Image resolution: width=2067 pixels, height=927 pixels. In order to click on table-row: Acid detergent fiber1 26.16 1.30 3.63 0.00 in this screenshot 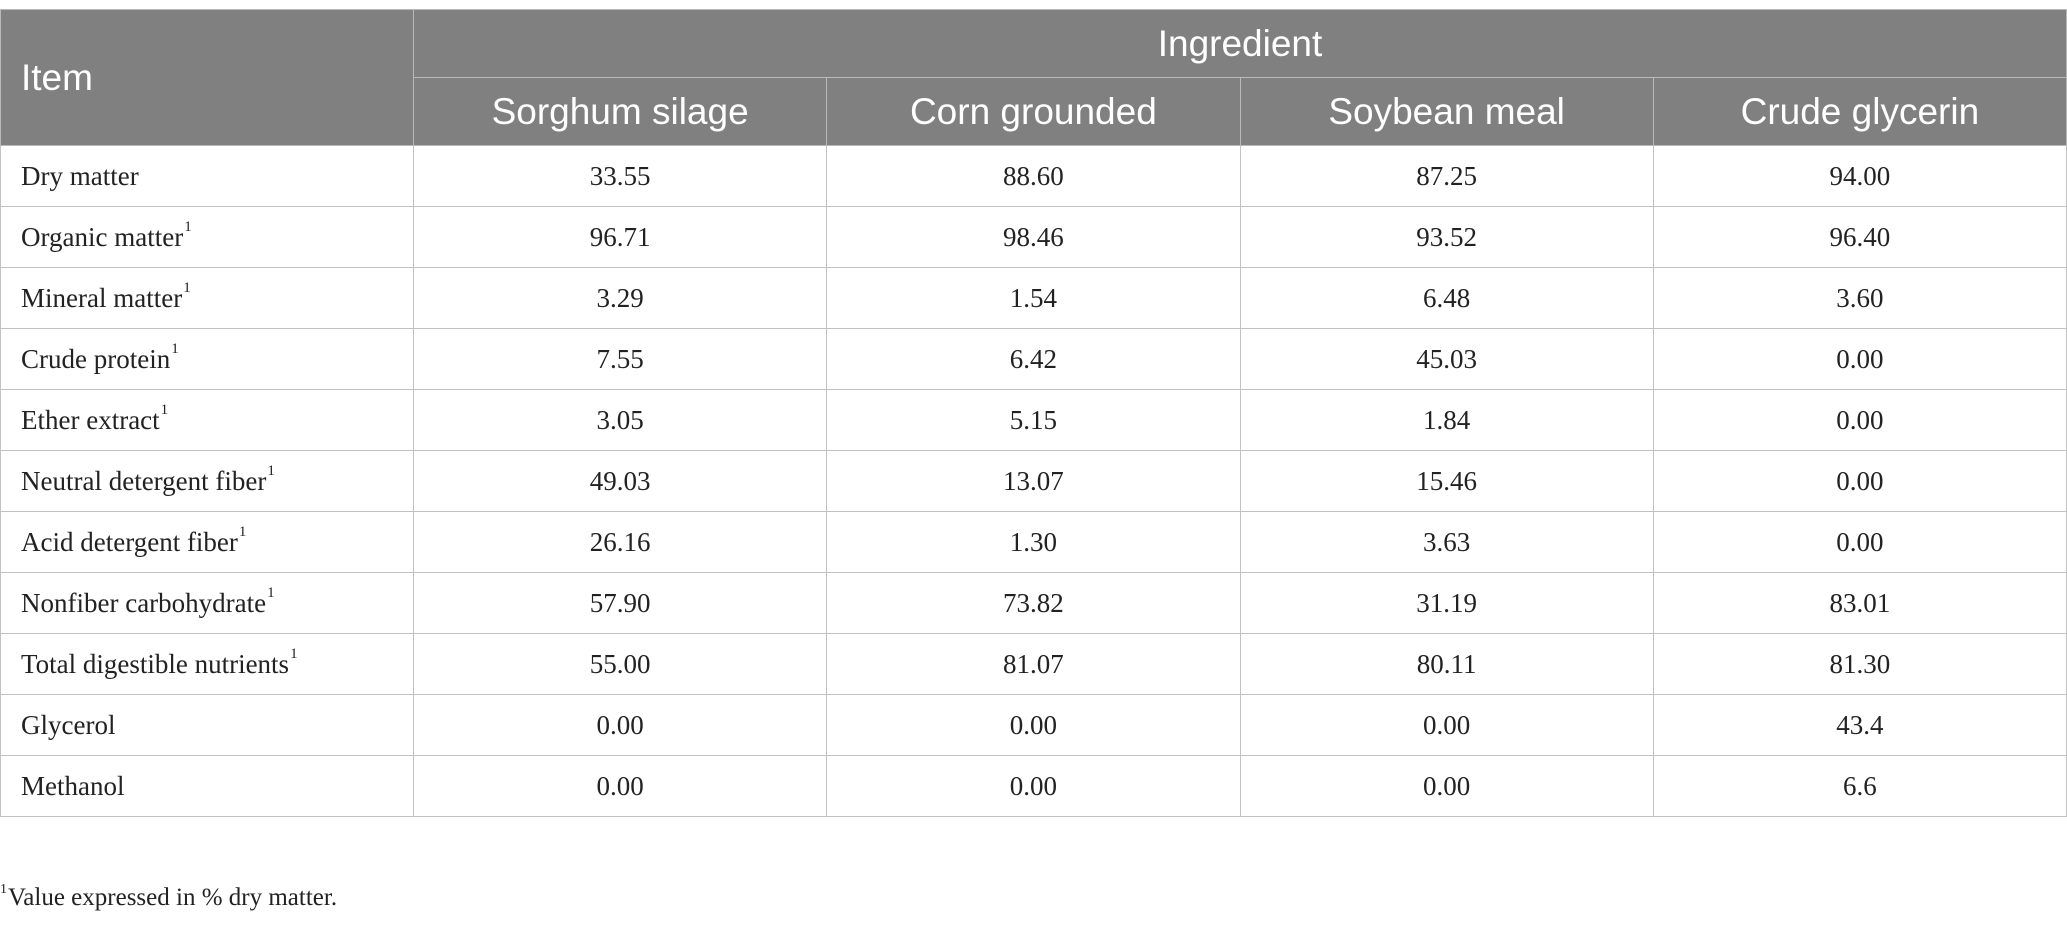, I will do `click(1033, 542)`.